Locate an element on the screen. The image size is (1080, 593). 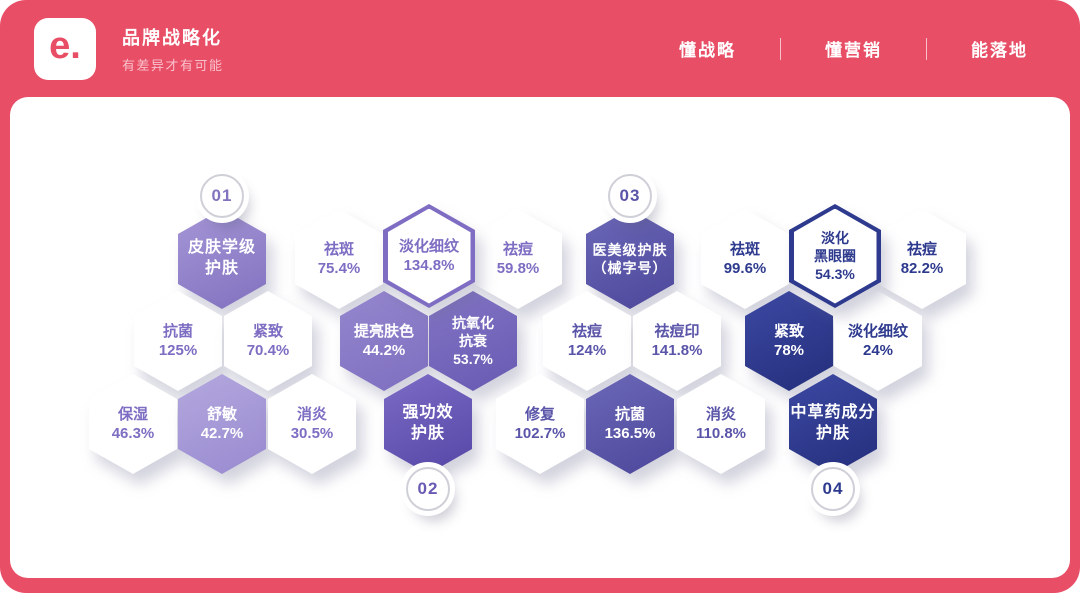
hexagon-shape: 淡化细纹 134.8% is located at coordinates (429, 256).